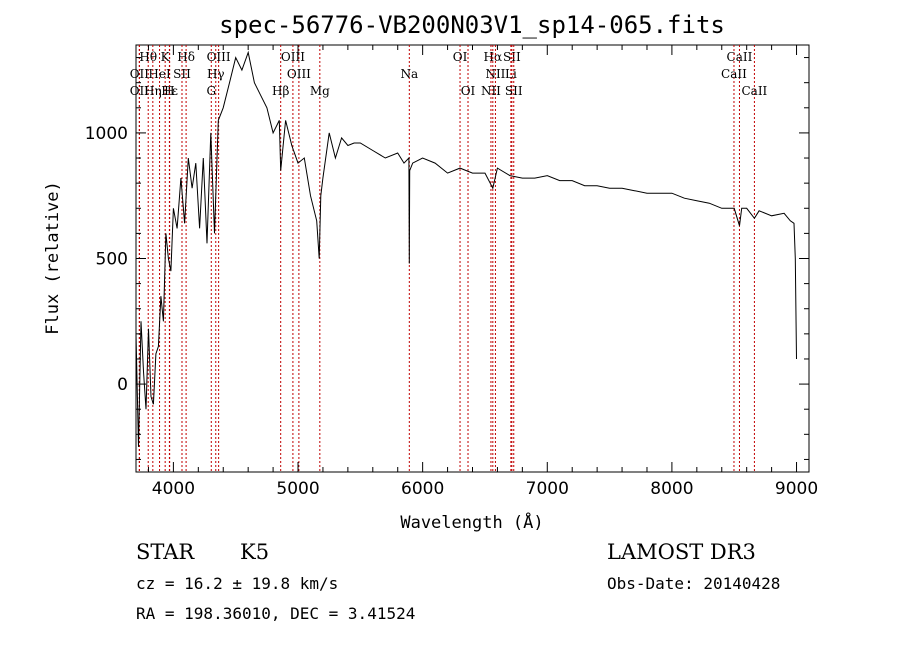  Describe the element at coordinates (320, 91) in the screenshot. I see `line-marker-label: Mg` at that location.